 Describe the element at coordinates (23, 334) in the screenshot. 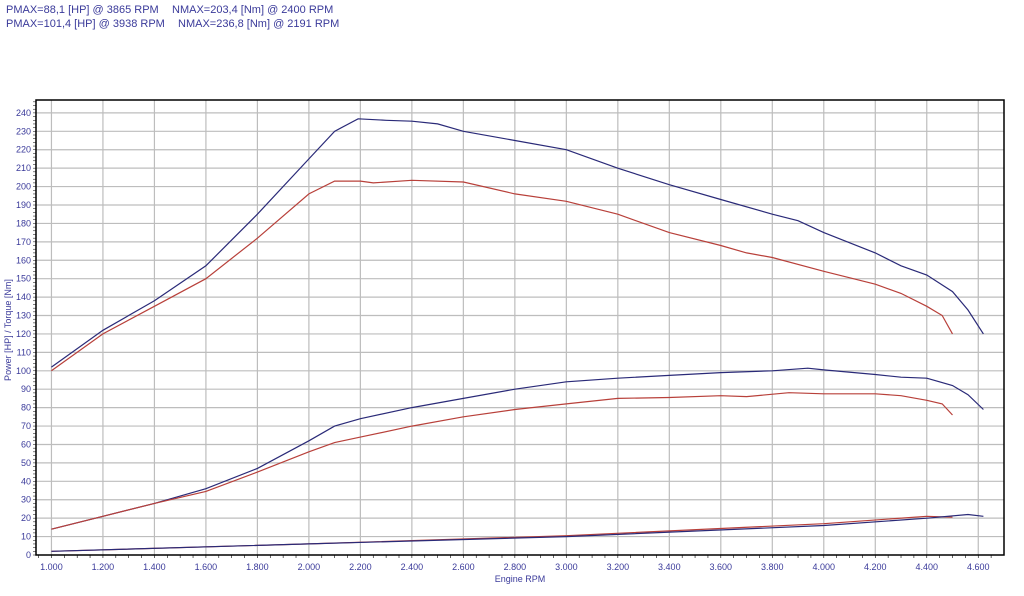

I see `y-tick-label: 120` at that location.